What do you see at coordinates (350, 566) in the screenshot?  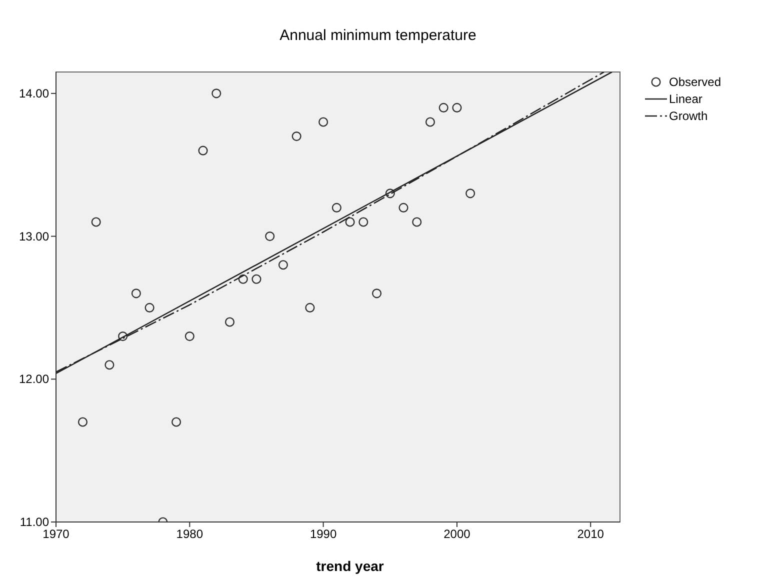 I see `x-axis-title: trend year` at bounding box center [350, 566].